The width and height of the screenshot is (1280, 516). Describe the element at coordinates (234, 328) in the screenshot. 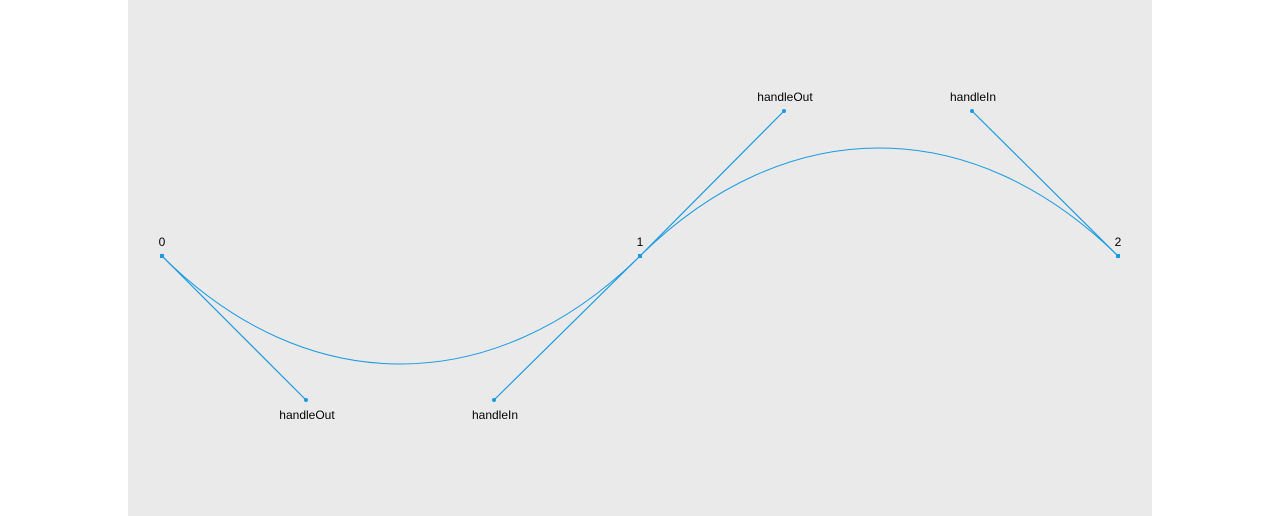

I see `segment-0-handle-out-line` at that location.